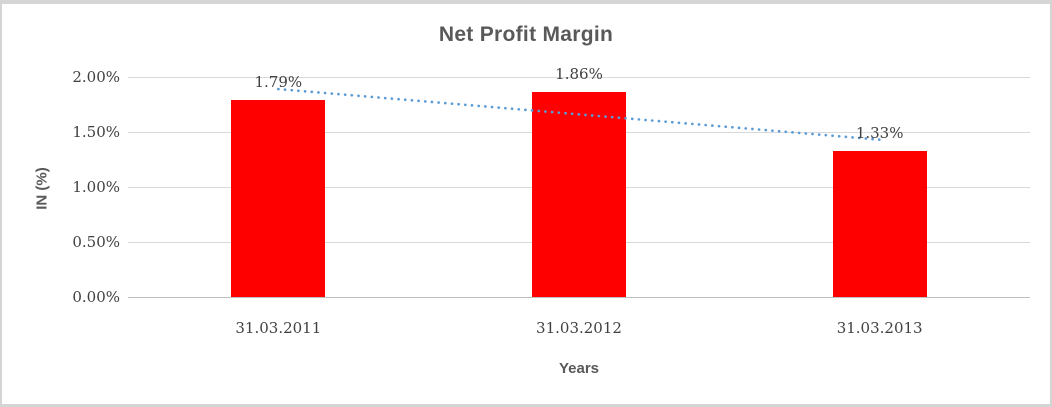 The width and height of the screenshot is (1052, 407). What do you see at coordinates (278, 82) in the screenshot?
I see `data-label: 1.79%` at bounding box center [278, 82].